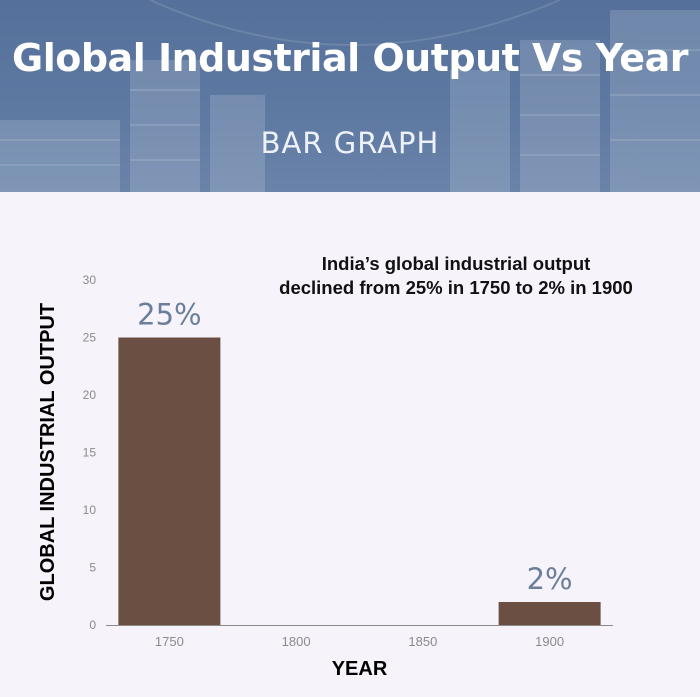  I want to click on y-tick-label: 10, so click(90, 510).